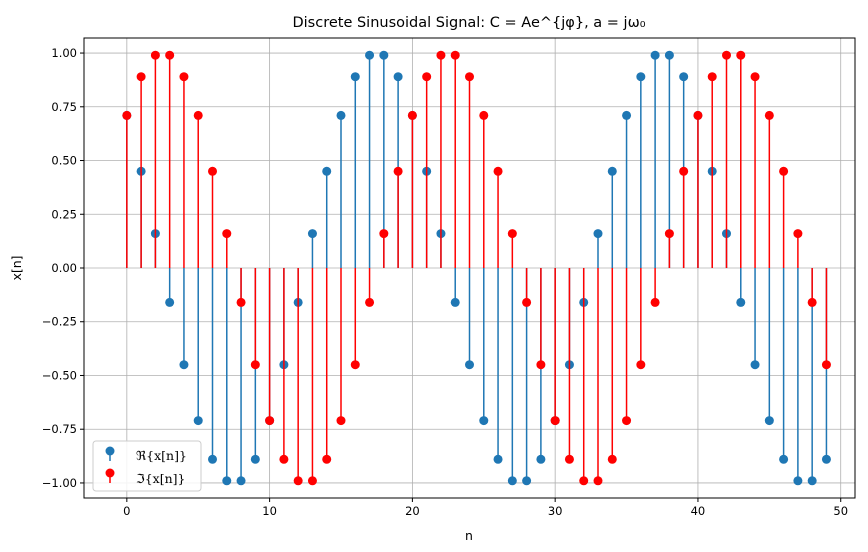  What do you see at coordinates (698, 511) in the screenshot?
I see `x-tick-label: 40` at bounding box center [698, 511].